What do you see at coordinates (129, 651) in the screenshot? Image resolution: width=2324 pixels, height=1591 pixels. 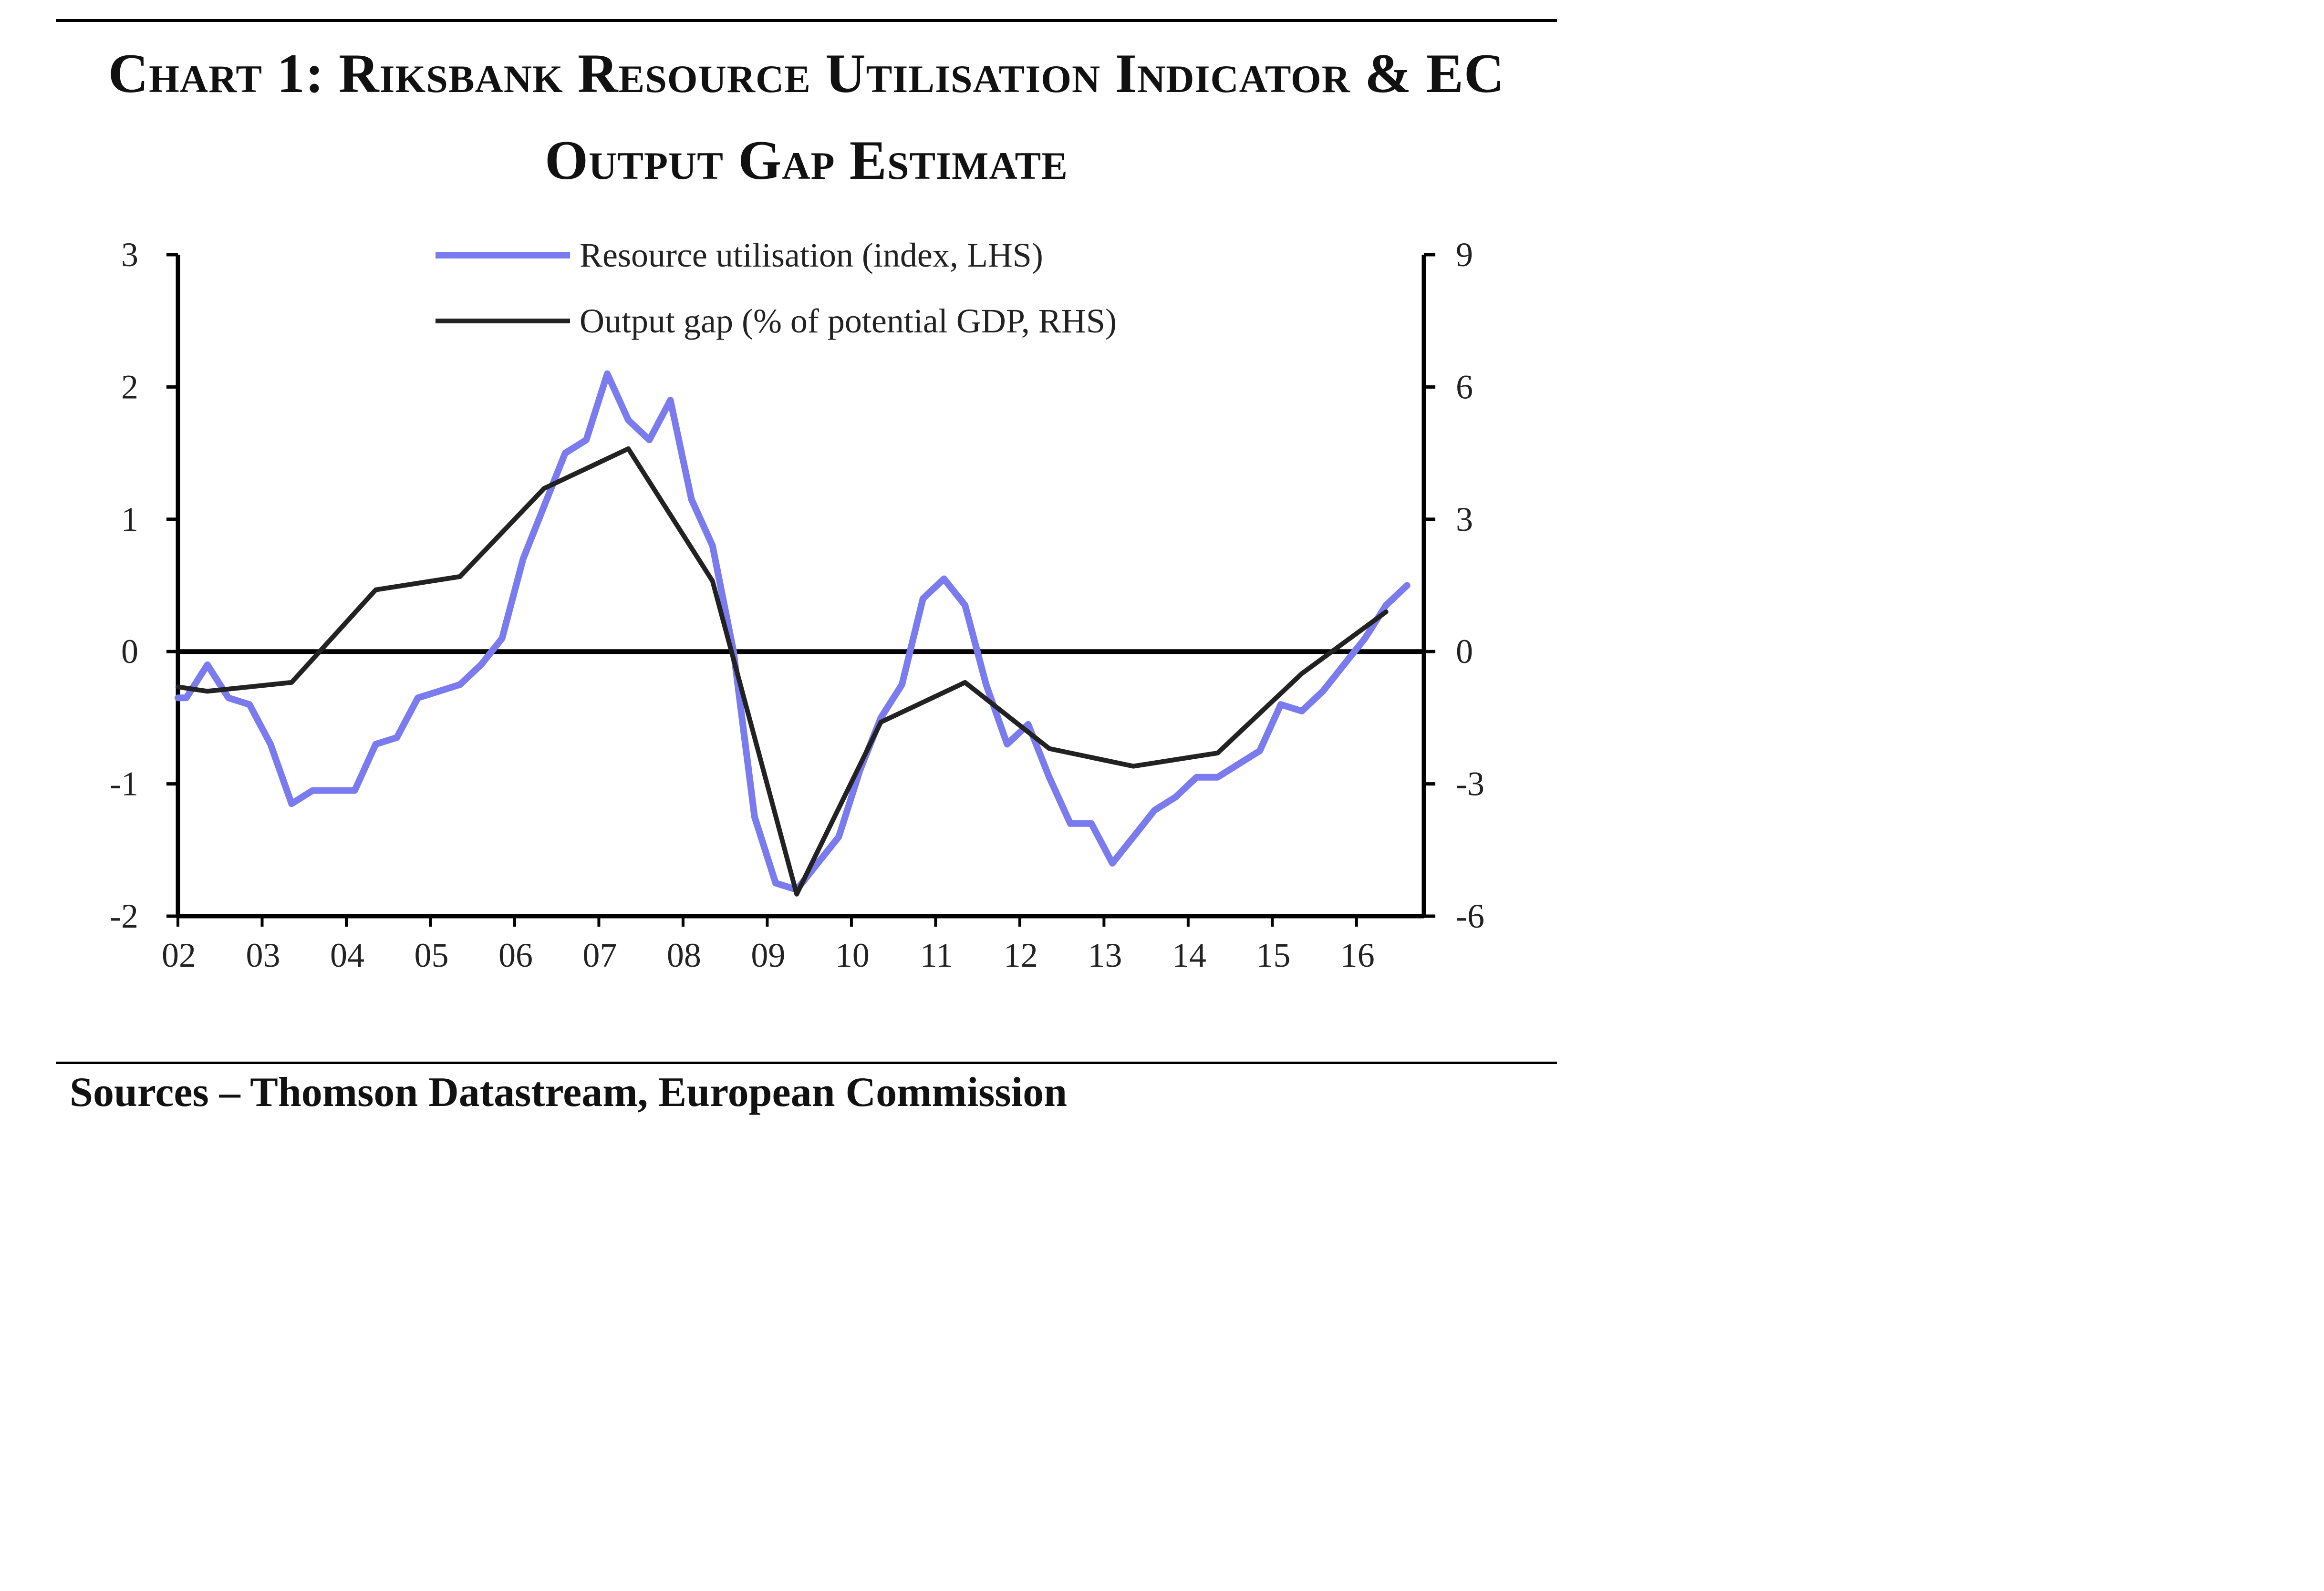 I see `left-y-tick-label: 0` at bounding box center [129, 651].